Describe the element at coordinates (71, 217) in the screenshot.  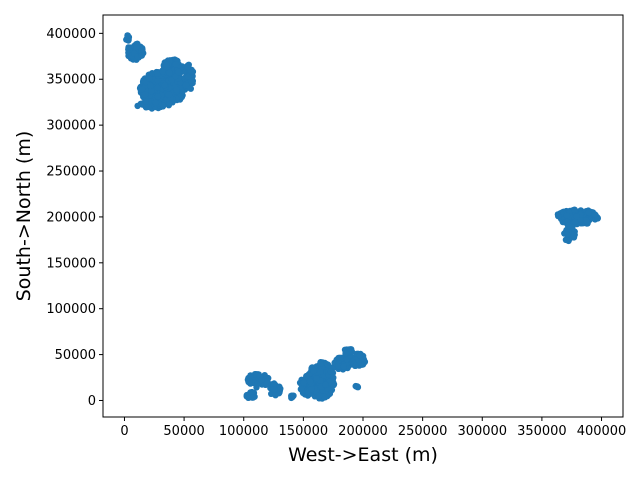
I see `y-tick-label: 200000` at that location.